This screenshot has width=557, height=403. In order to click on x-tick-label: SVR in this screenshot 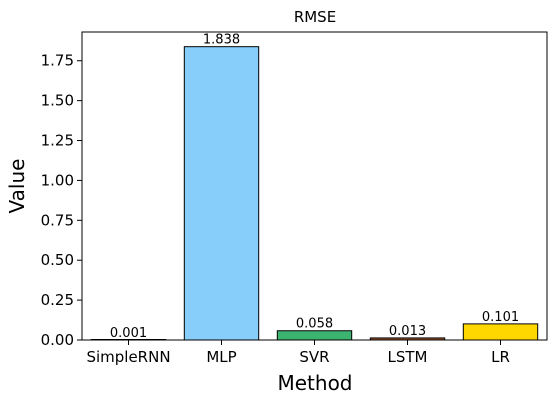, I will do `click(314, 357)`.